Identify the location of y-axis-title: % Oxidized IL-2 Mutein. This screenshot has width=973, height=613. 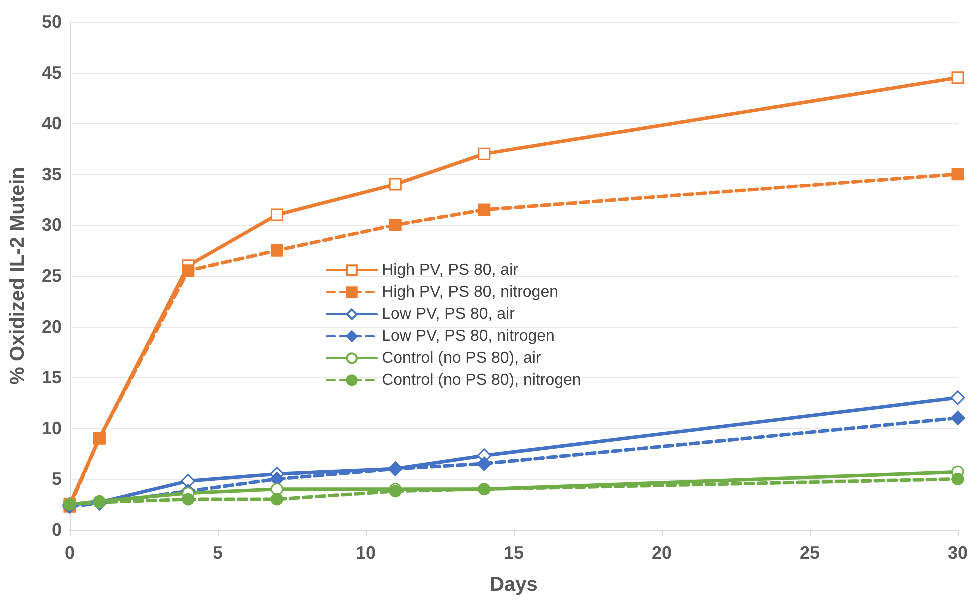
(18, 276).